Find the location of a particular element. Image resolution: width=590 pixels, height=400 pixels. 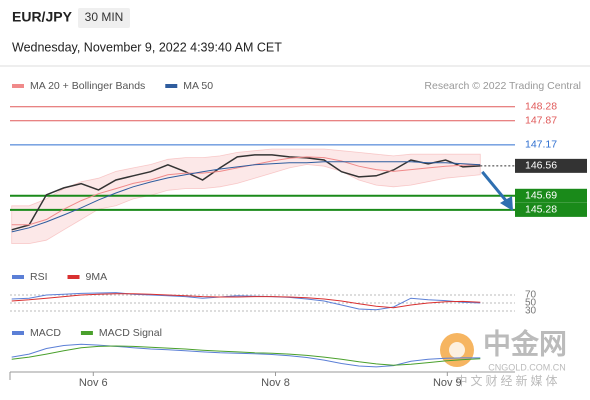

legend-label: 9MA is located at coordinates (97, 277).